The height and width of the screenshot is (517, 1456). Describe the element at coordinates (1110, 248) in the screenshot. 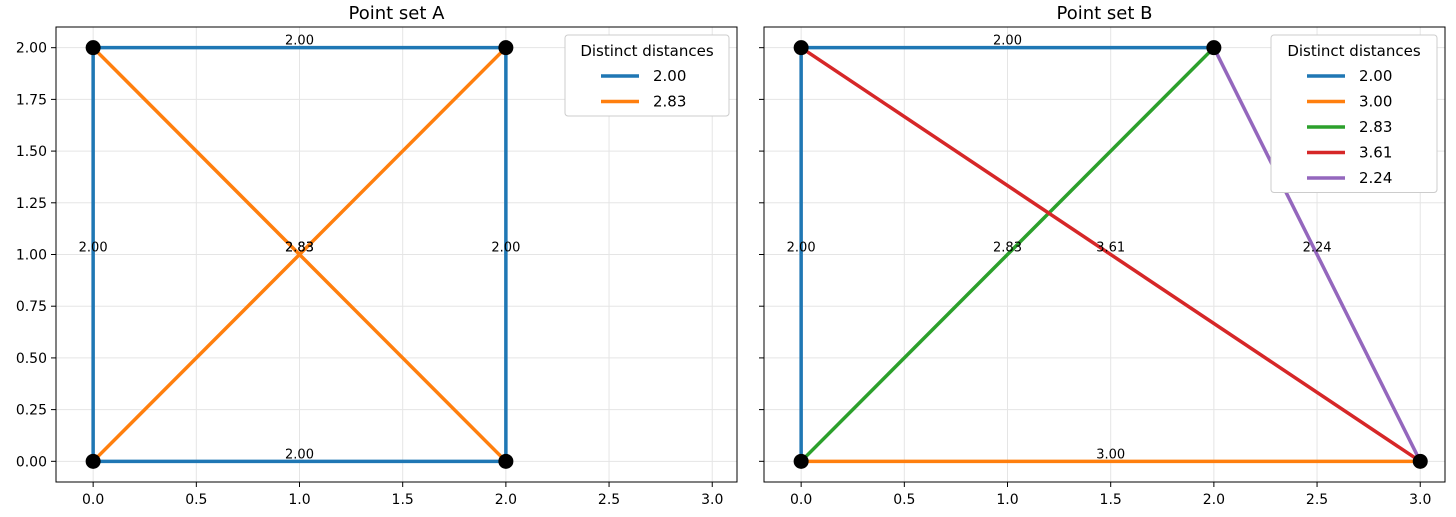

I see `edge-distance-label: 3.61` at that location.